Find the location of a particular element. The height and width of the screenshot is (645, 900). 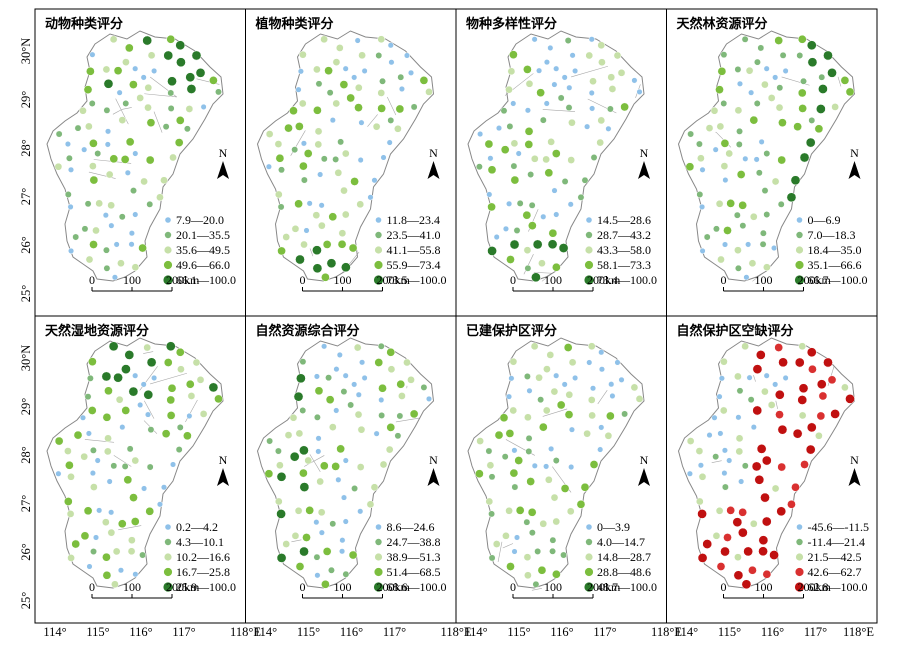

scale-label: 200km is located at coordinates (815, 587).